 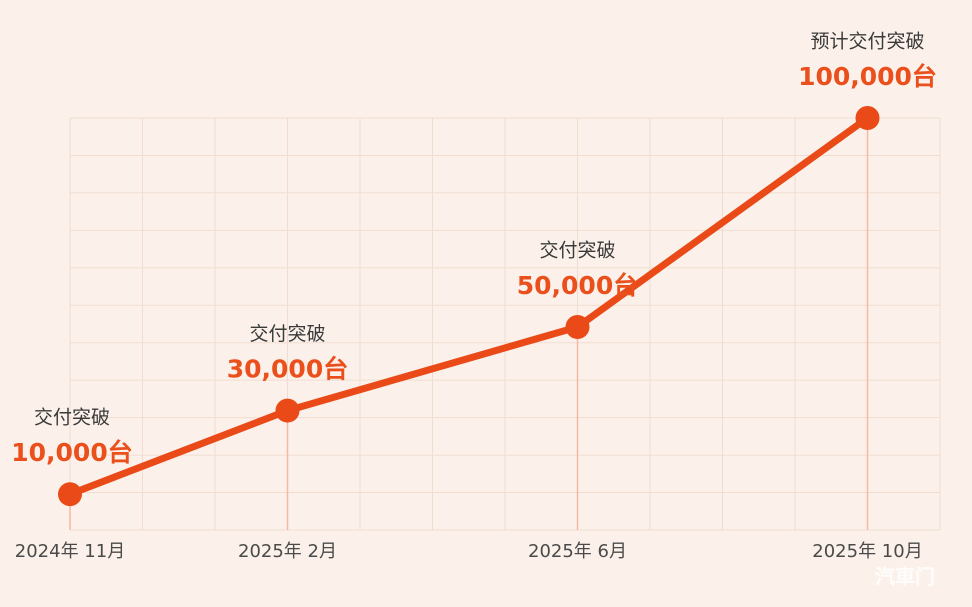 What do you see at coordinates (70, 551) in the screenshot?
I see `x-tick-label: 2024年 11月` at bounding box center [70, 551].